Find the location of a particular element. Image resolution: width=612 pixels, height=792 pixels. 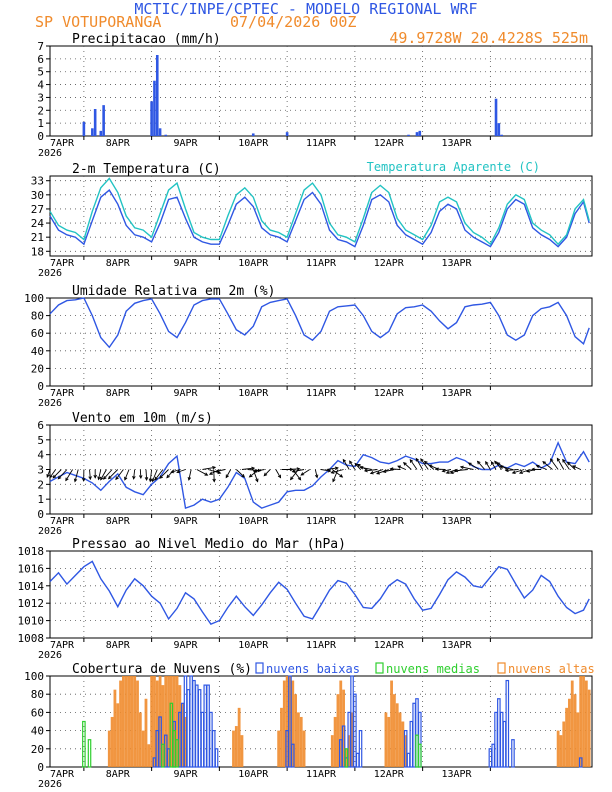

apparent-temp-line is located at coordinates (319, 211).